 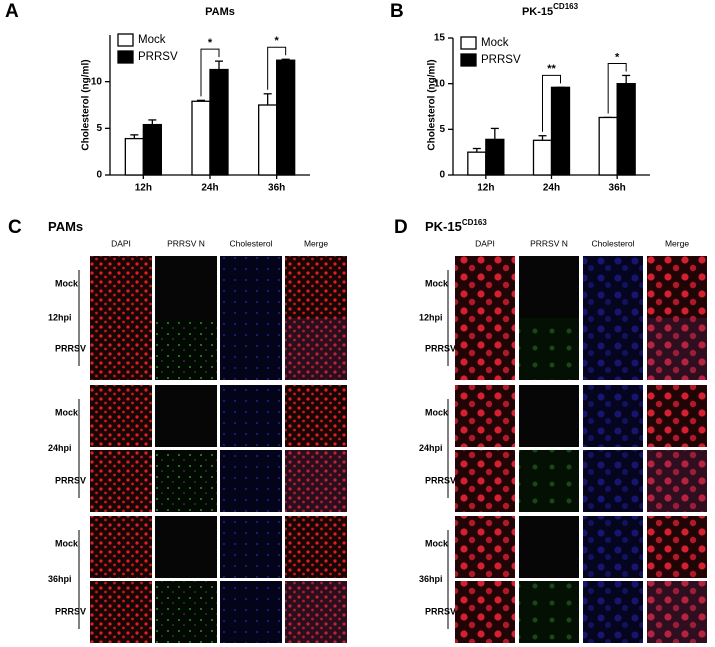 What do you see at coordinates (186, 243) in the screenshot?
I see `column-header: PRRSV N` at bounding box center [186, 243].